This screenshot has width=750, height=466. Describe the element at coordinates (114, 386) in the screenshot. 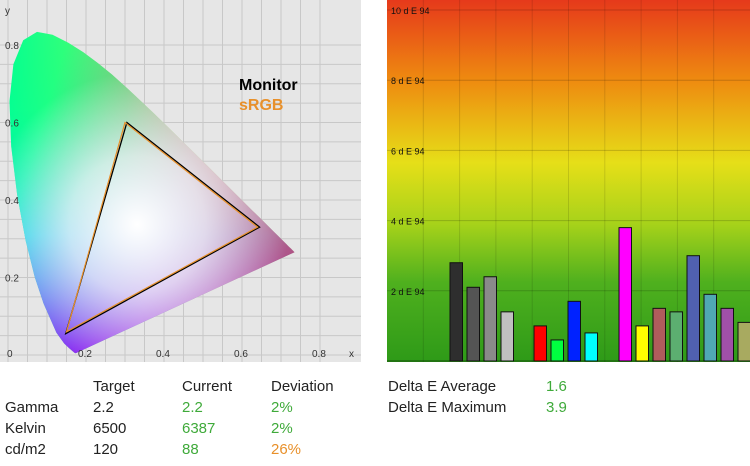

I see `header-target: Target` at that location.